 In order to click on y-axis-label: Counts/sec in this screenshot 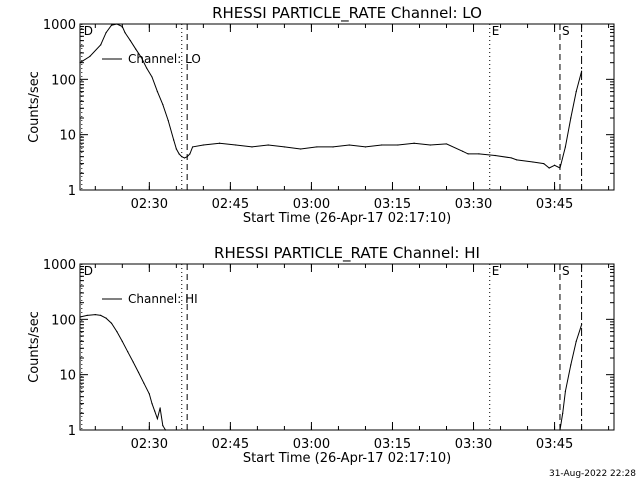, I will do `click(34, 107)`.